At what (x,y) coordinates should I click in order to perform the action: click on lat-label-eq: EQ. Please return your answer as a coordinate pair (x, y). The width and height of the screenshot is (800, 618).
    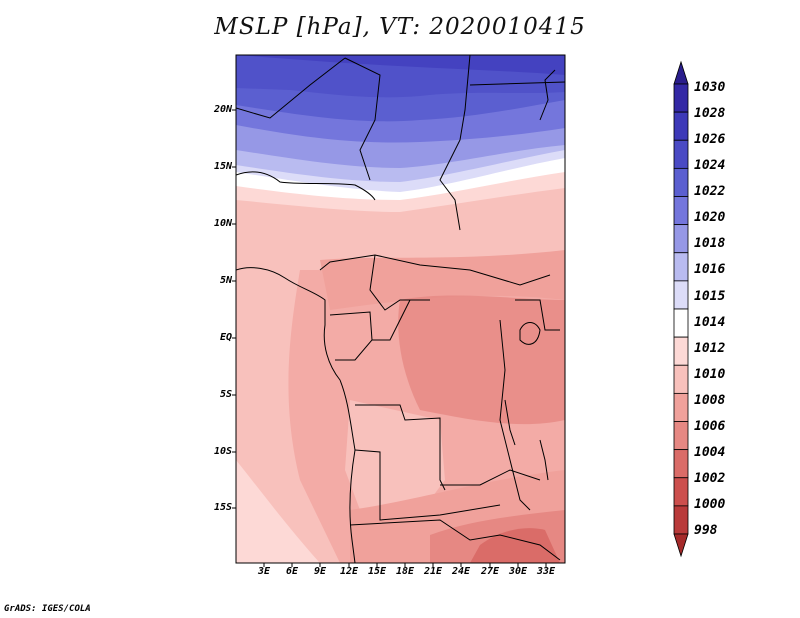
    Looking at the image, I should click on (225, 337).